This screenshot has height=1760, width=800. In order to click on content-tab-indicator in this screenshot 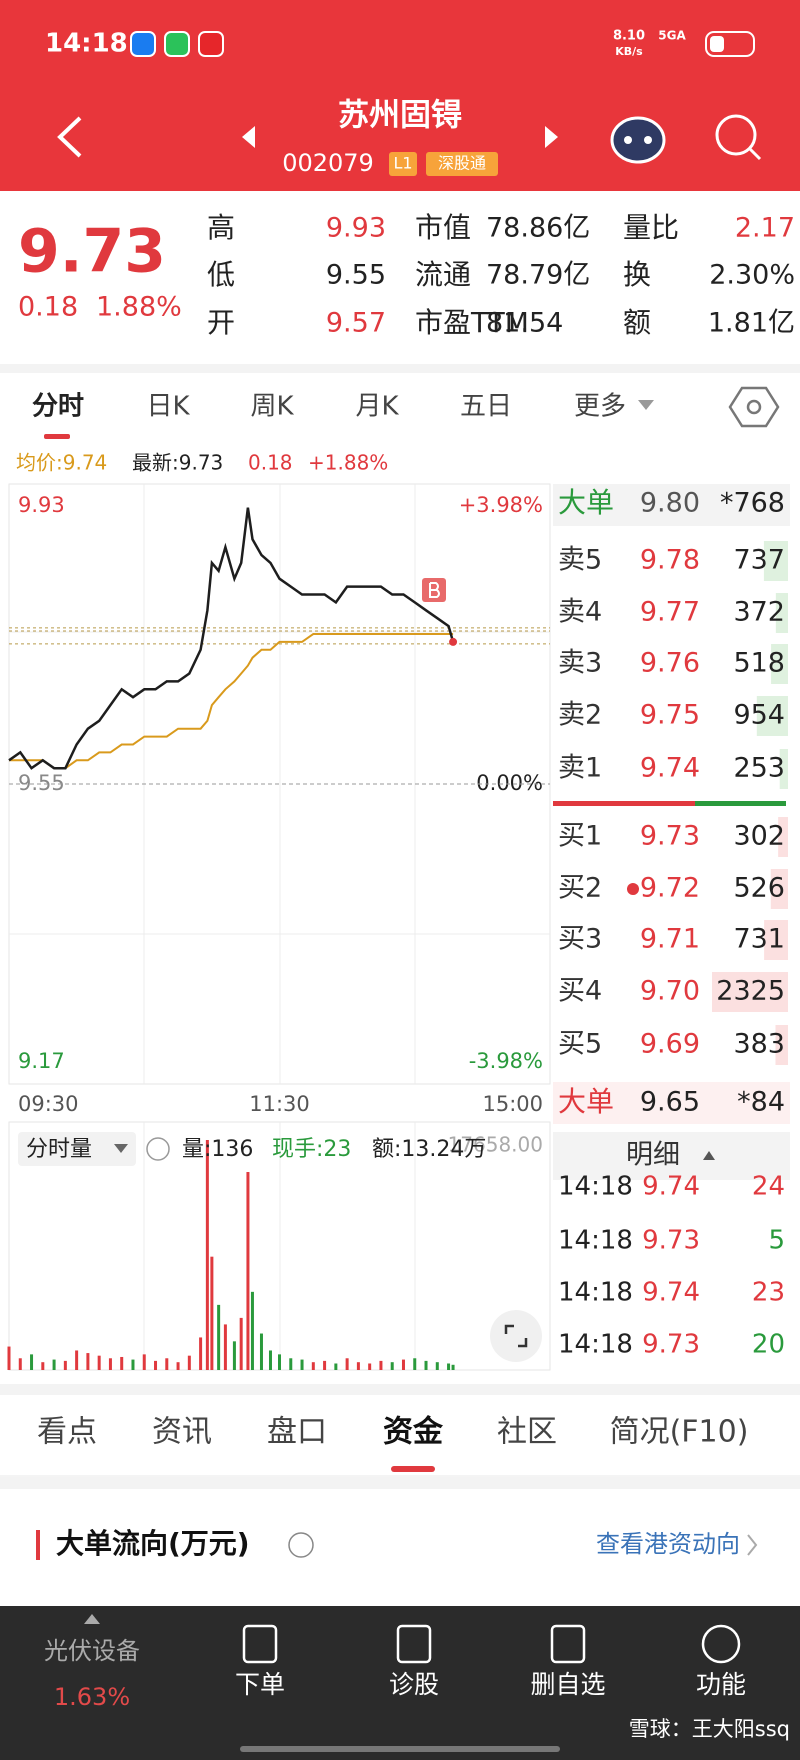, I will do `click(413, 1469)`.